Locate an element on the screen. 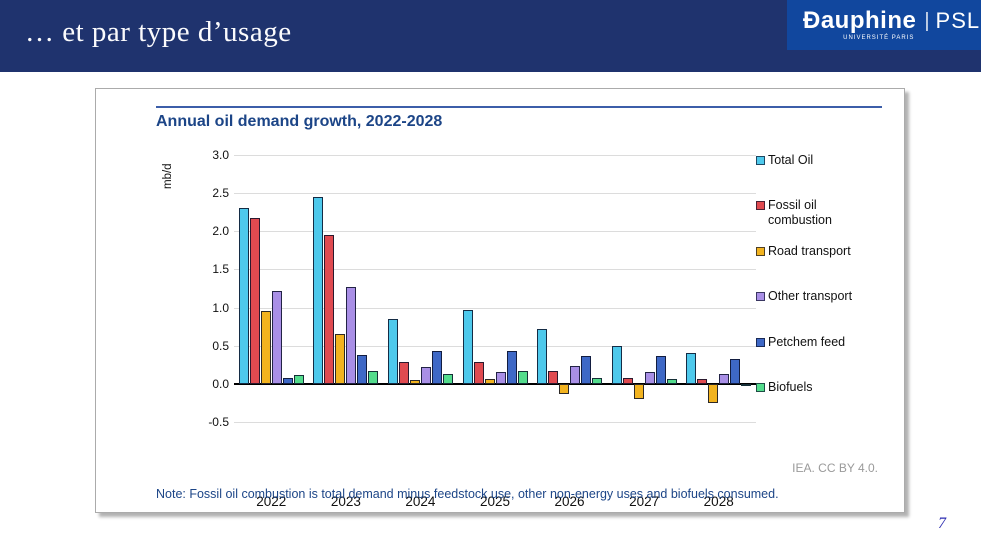  bar-petchem-feed-2025 is located at coordinates (511, 367).